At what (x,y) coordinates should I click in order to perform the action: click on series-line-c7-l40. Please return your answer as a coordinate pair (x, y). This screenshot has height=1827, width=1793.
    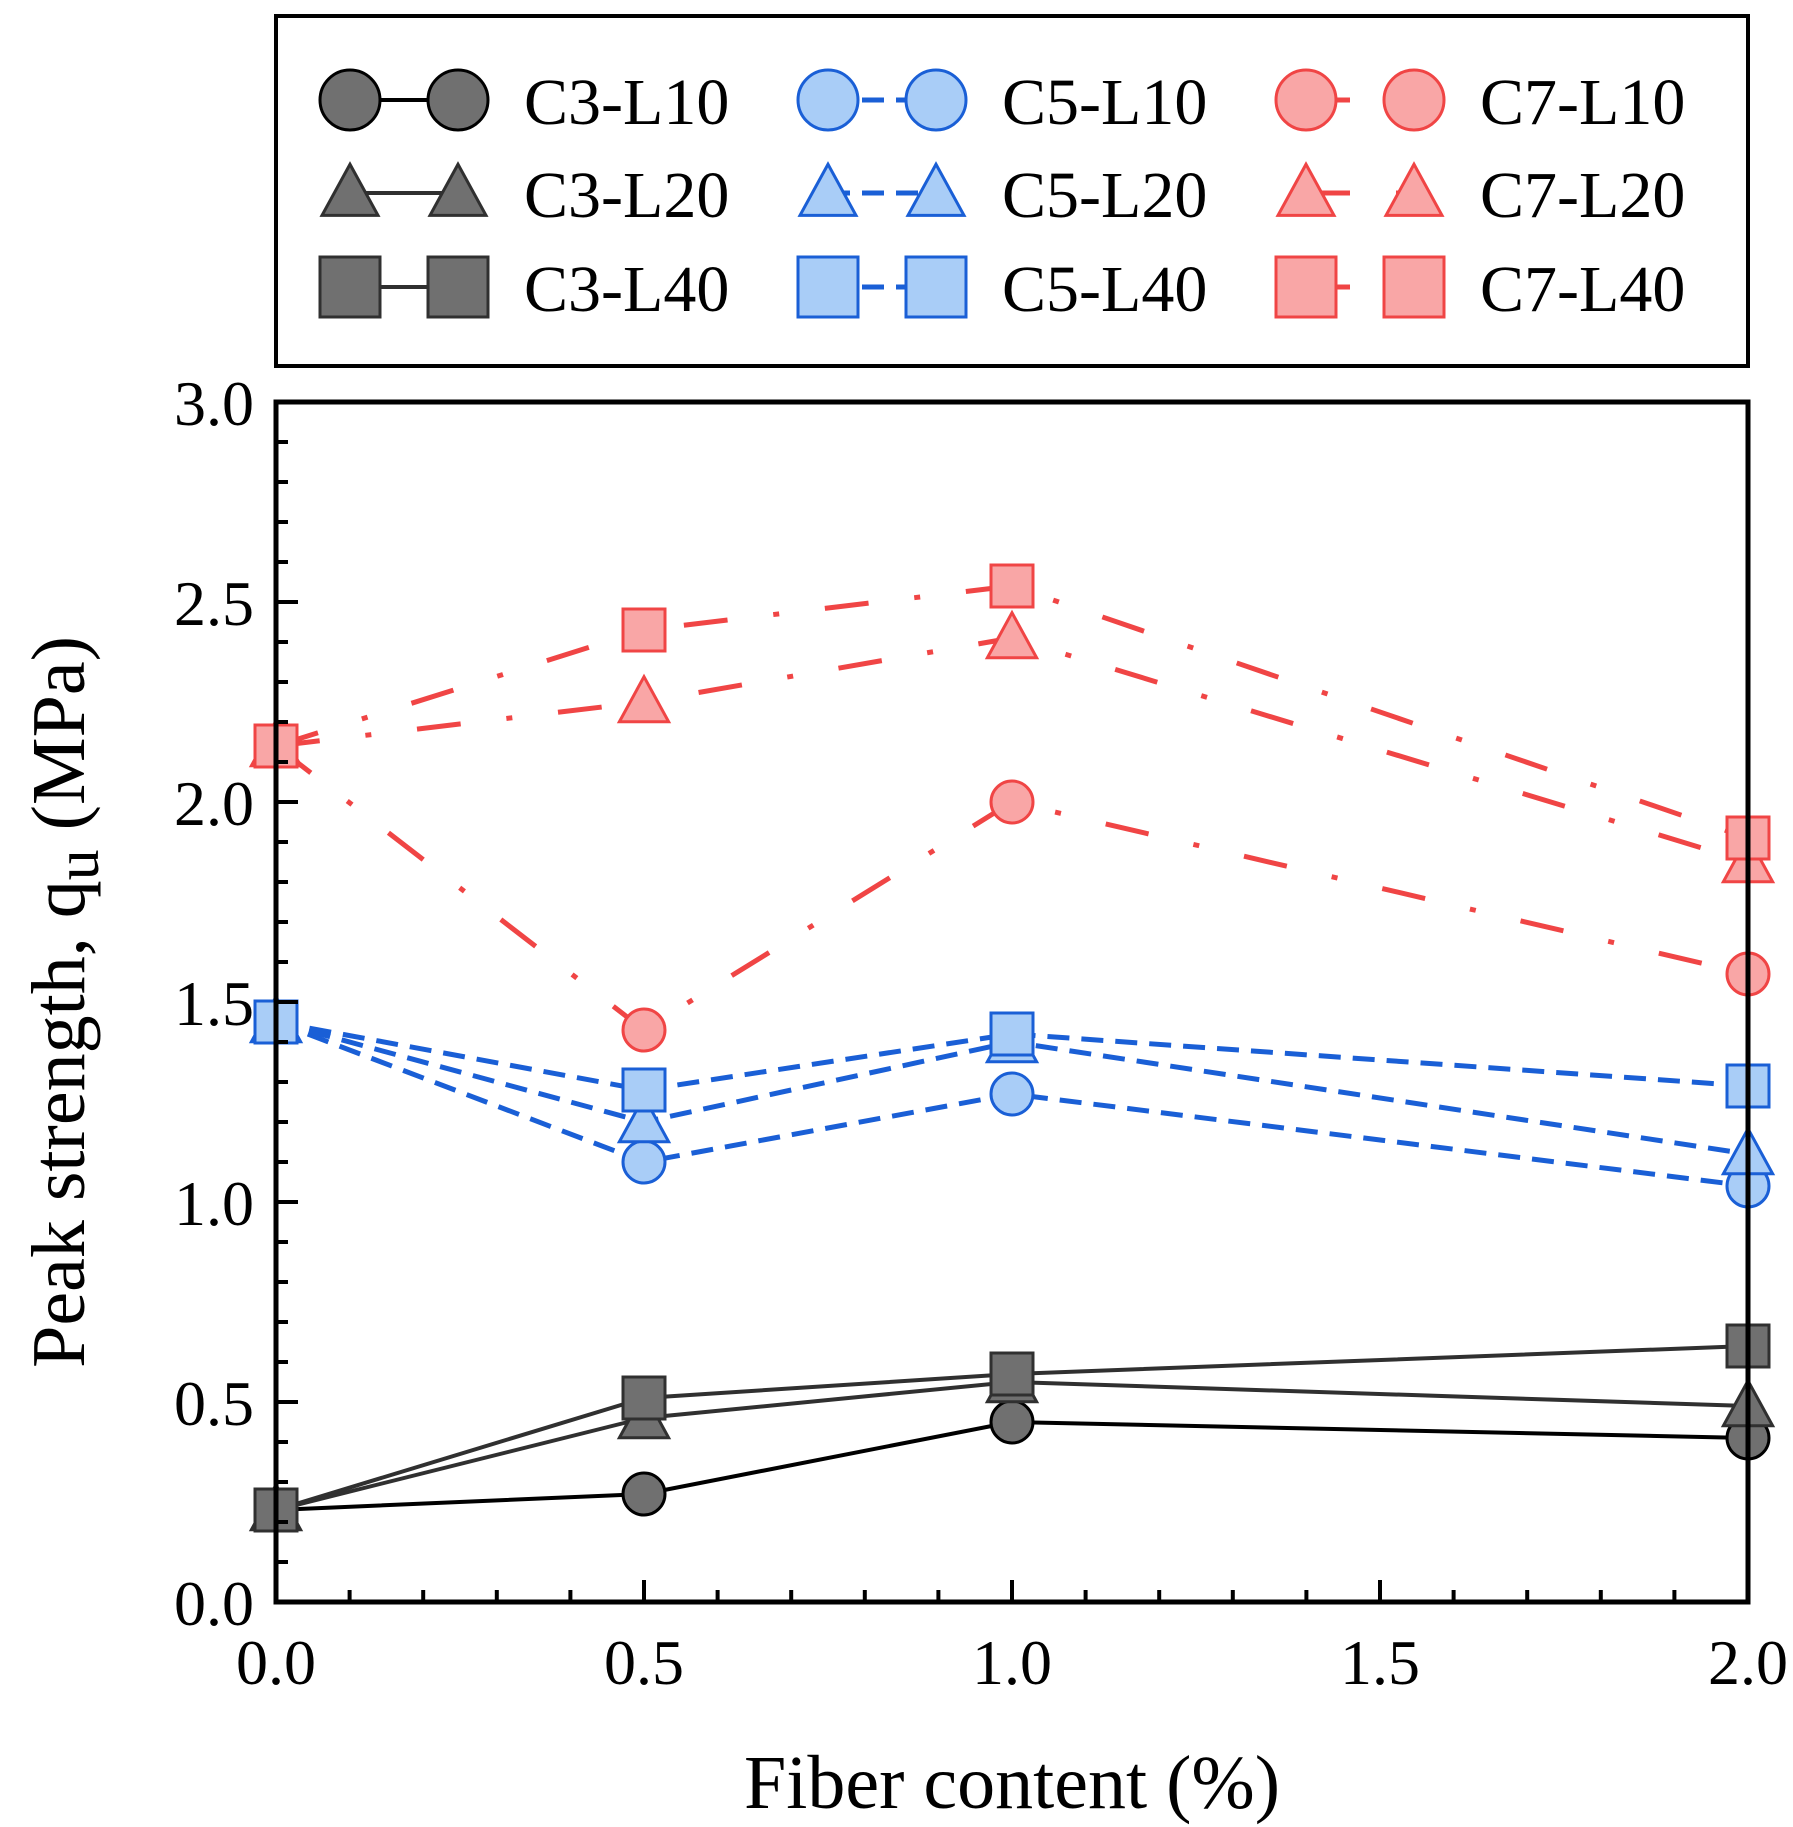
    Looking at the image, I should click on (1012, 712).